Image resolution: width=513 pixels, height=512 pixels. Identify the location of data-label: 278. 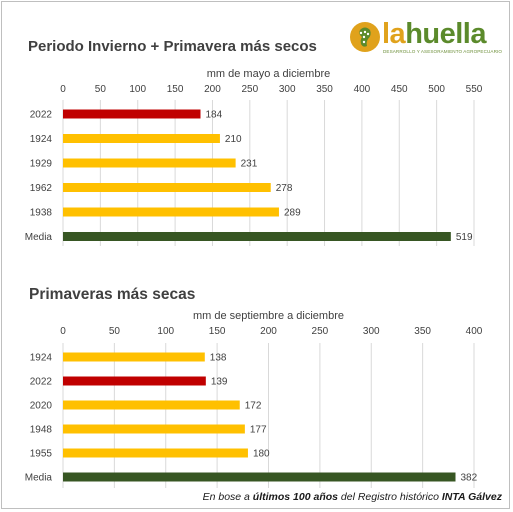
(284, 188).